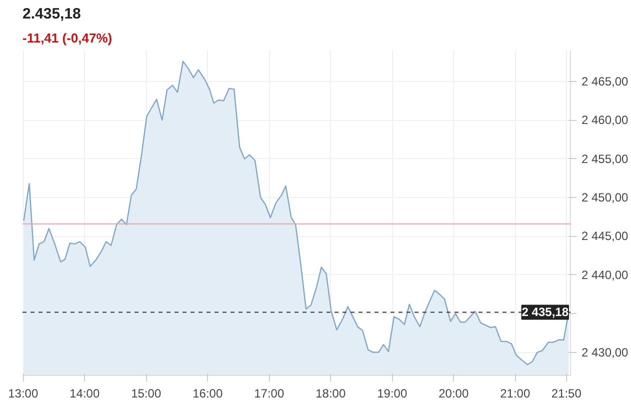  What do you see at coordinates (85, 393) in the screenshot?
I see `x-tick-label: 14:00` at bounding box center [85, 393].